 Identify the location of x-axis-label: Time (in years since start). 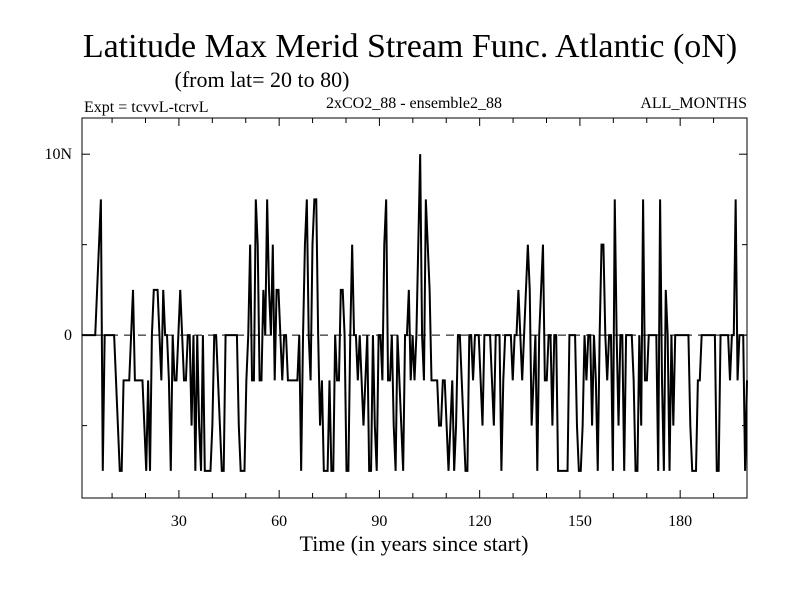
(414, 543).